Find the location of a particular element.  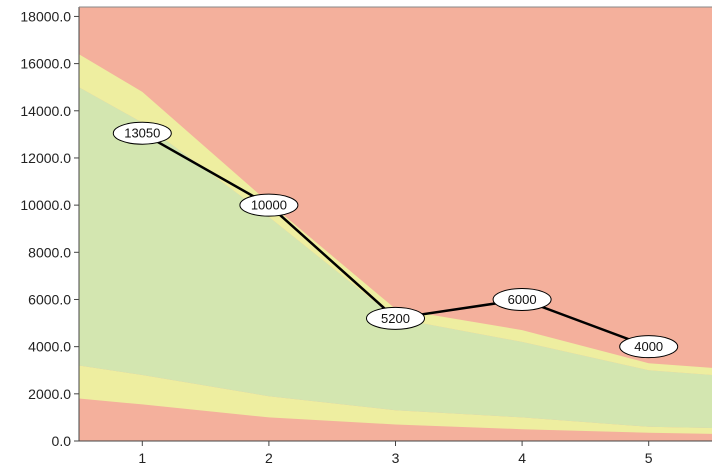

y-tick-label: 8000.0 is located at coordinates (49, 252).